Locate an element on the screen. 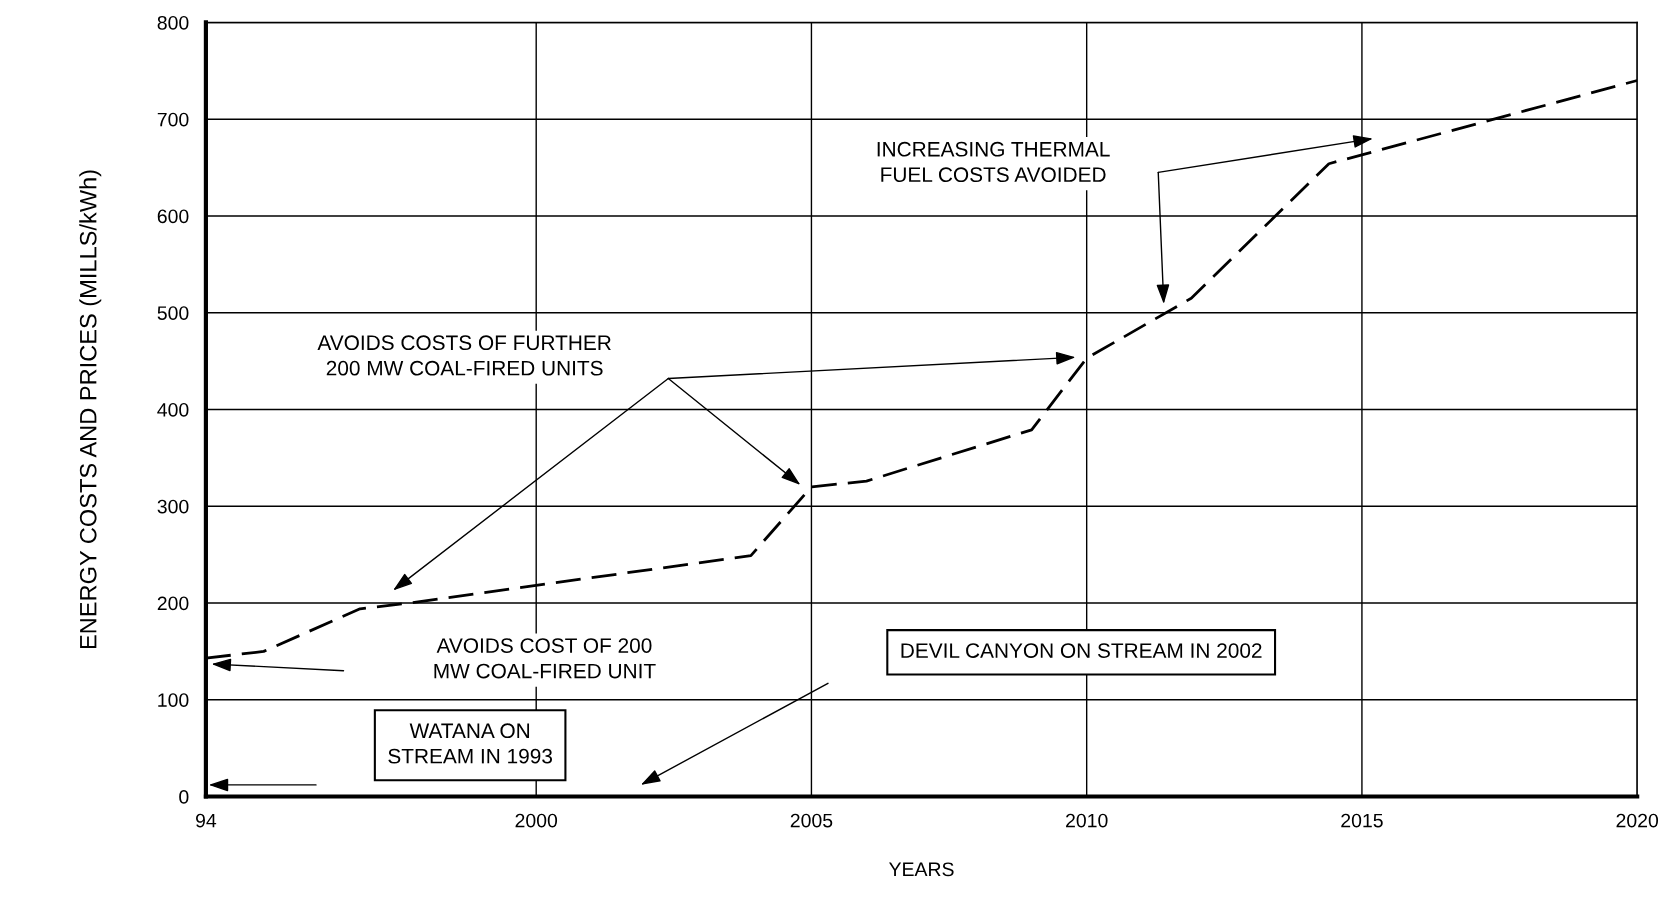  x-tick-label: 2015 is located at coordinates (1362, 820).